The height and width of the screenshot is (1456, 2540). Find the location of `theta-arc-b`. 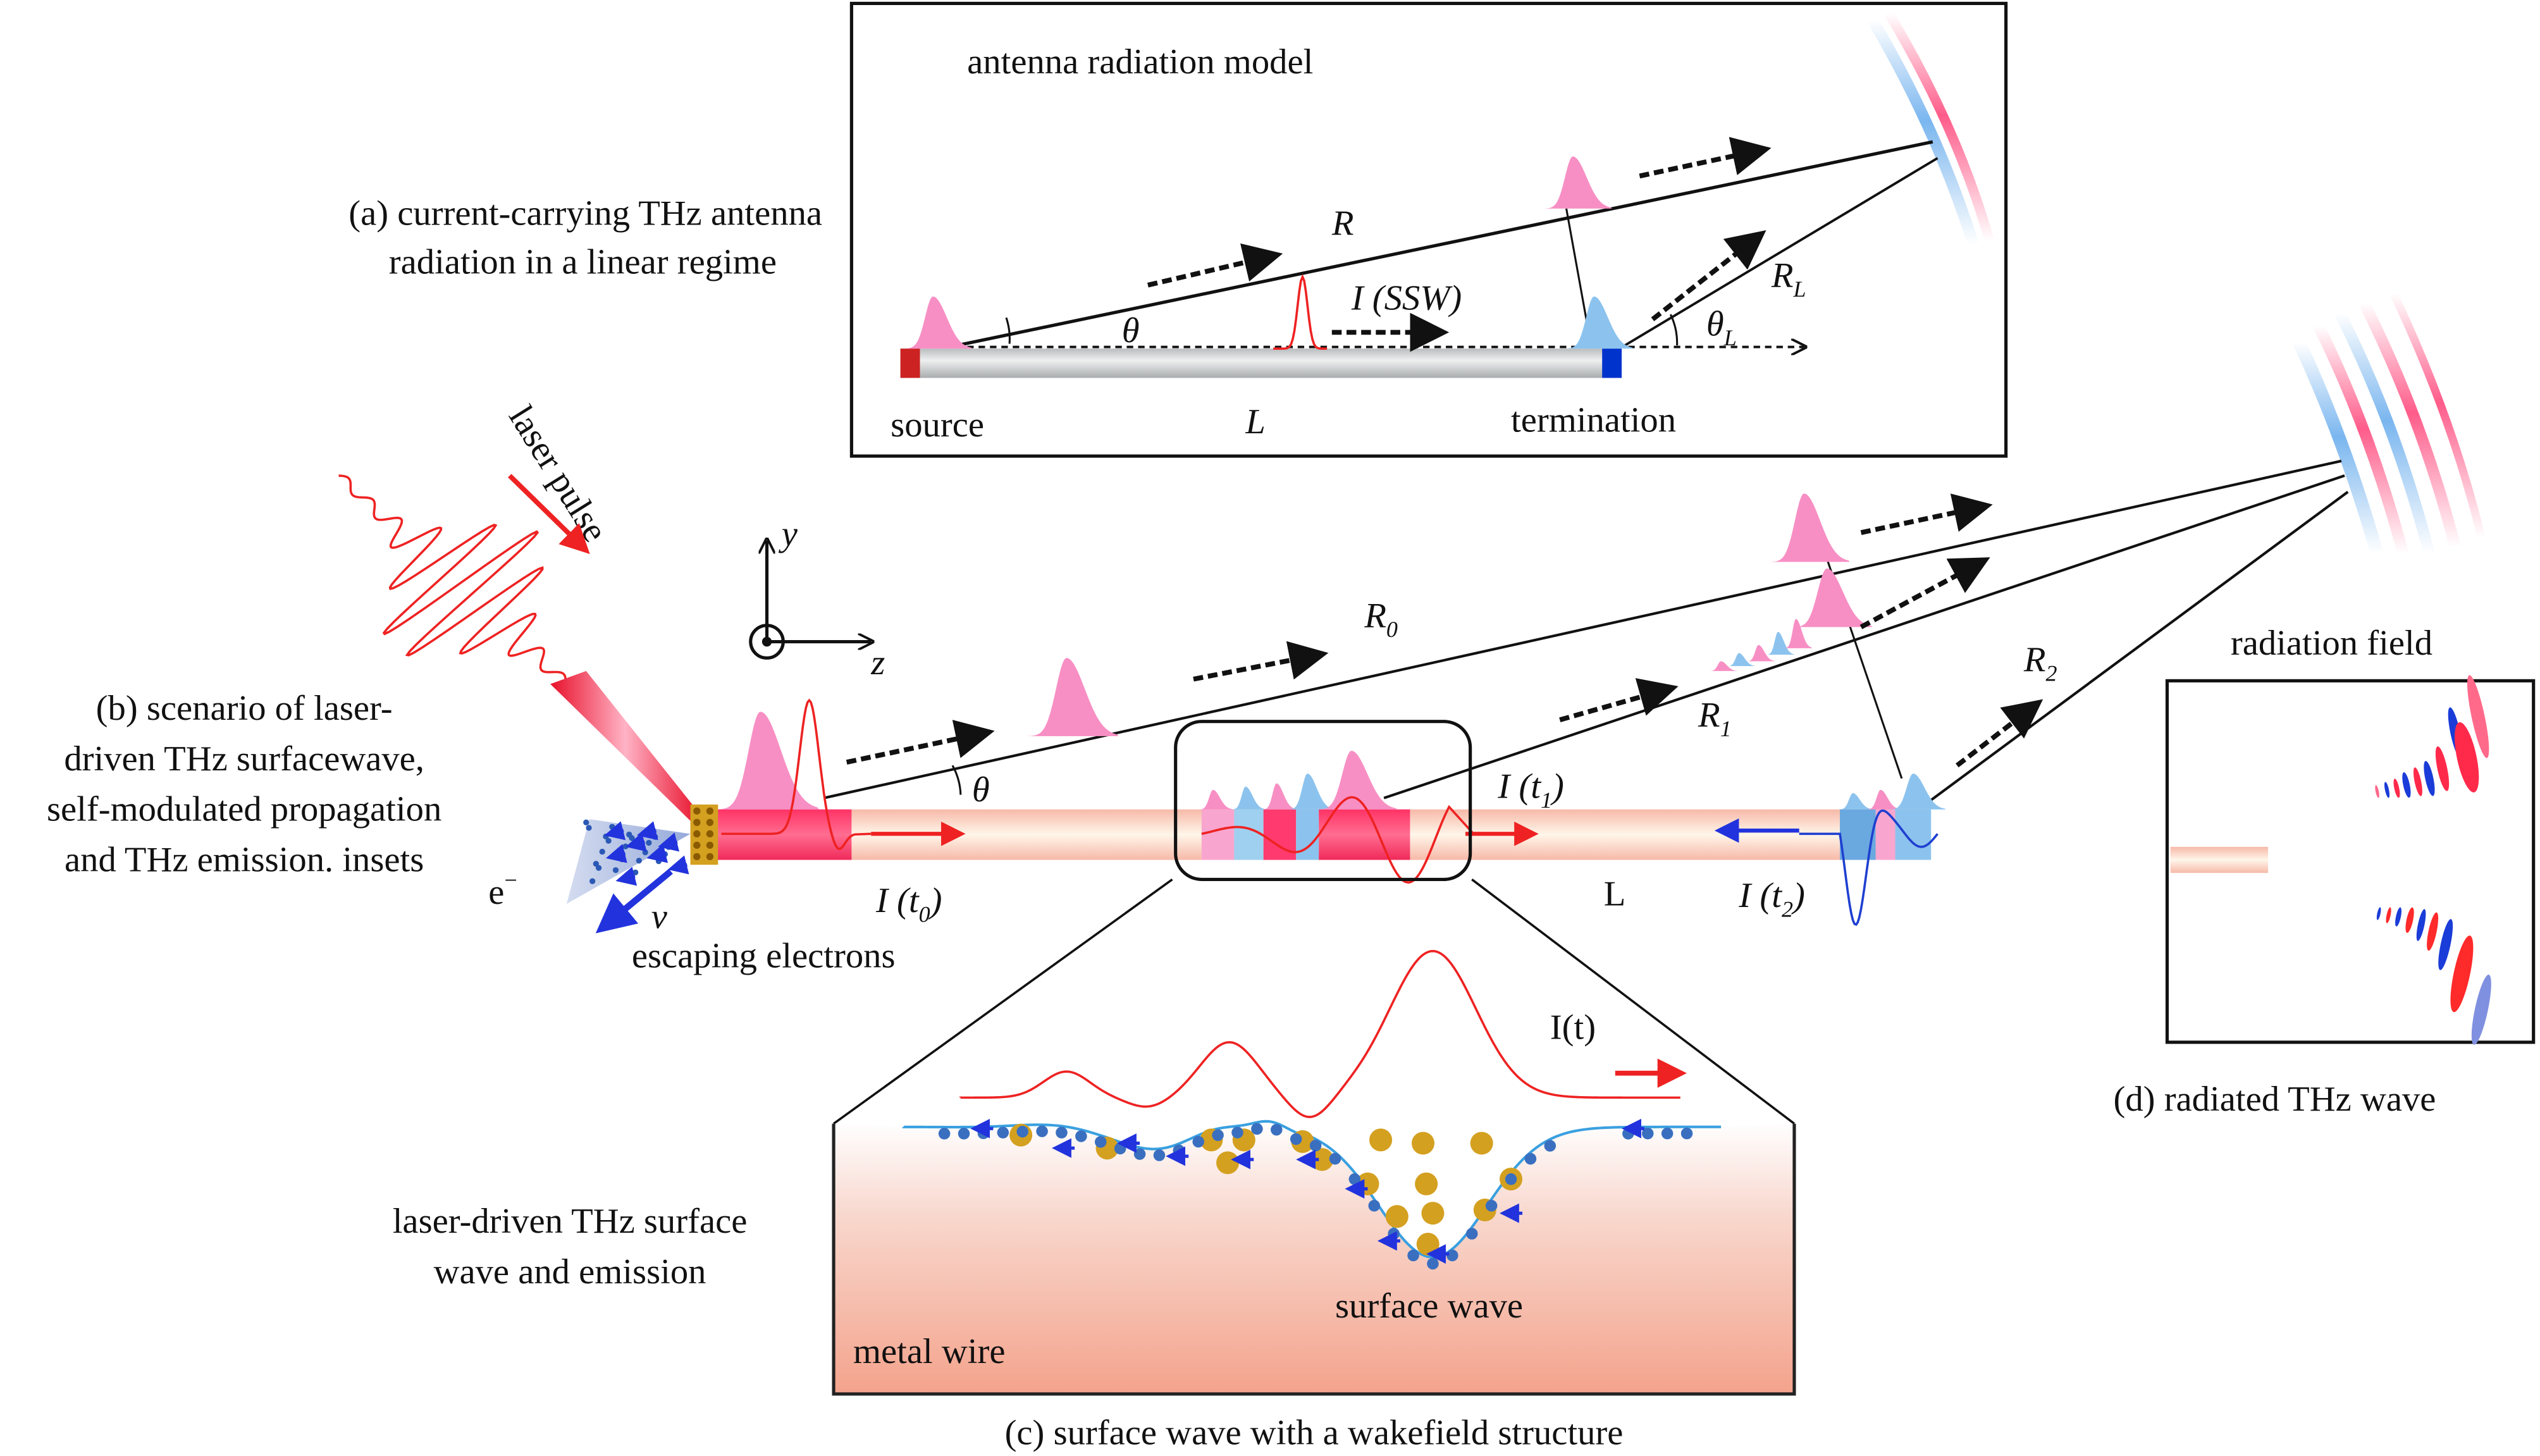

theta-arc-b is located at coordinates (956, 780).